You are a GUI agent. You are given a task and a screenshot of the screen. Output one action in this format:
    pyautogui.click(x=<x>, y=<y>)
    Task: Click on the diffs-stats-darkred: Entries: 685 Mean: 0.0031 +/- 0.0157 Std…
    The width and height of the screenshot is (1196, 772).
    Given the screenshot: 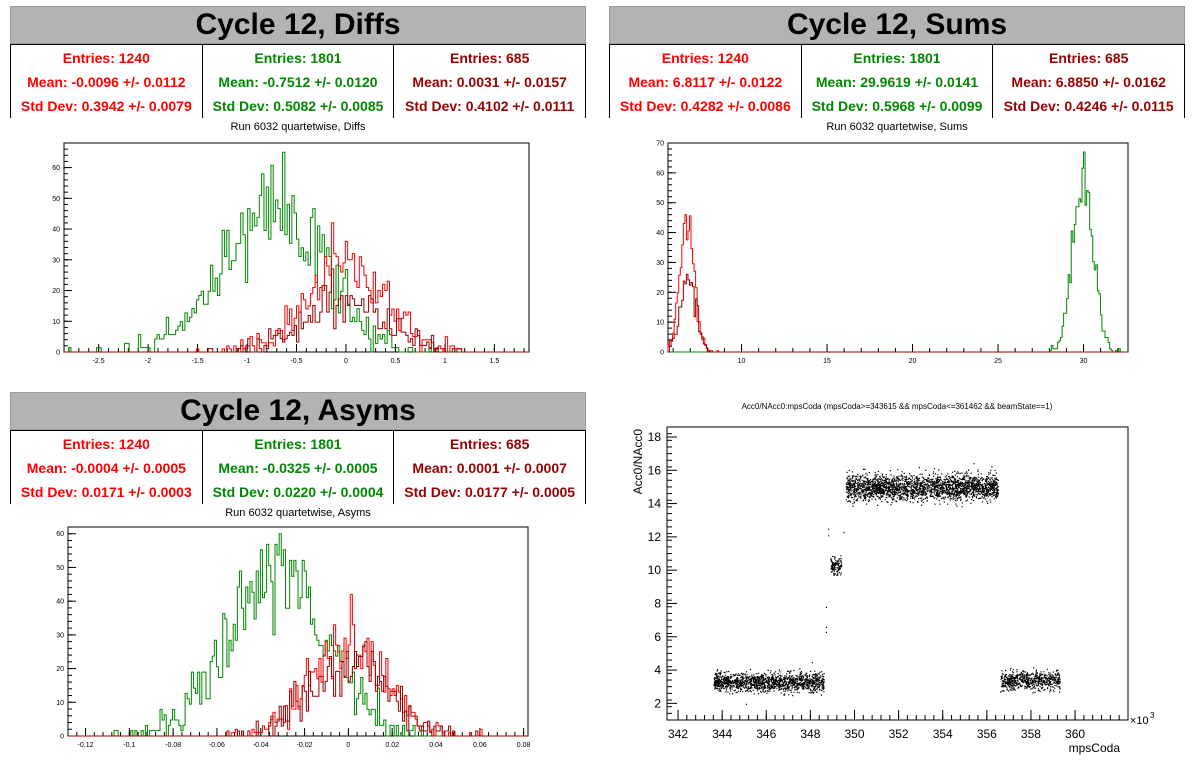 What is the action you would take?
    pyautogui.click(x=489, y=81)
    